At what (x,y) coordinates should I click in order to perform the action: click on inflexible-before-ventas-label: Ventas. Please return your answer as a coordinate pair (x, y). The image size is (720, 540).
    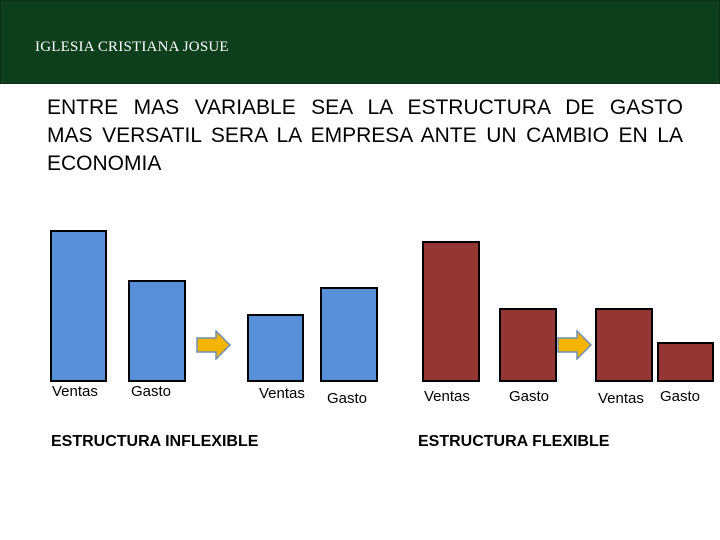
    Looking at the image, I should click on (75, 391).